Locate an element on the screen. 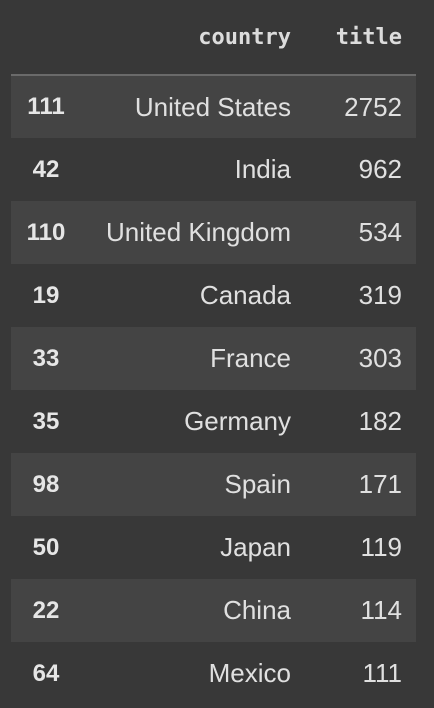 Image resolution: width=434 pixels, height=708 pixels. country-cell: Canada is located at coordinates (245, 295).